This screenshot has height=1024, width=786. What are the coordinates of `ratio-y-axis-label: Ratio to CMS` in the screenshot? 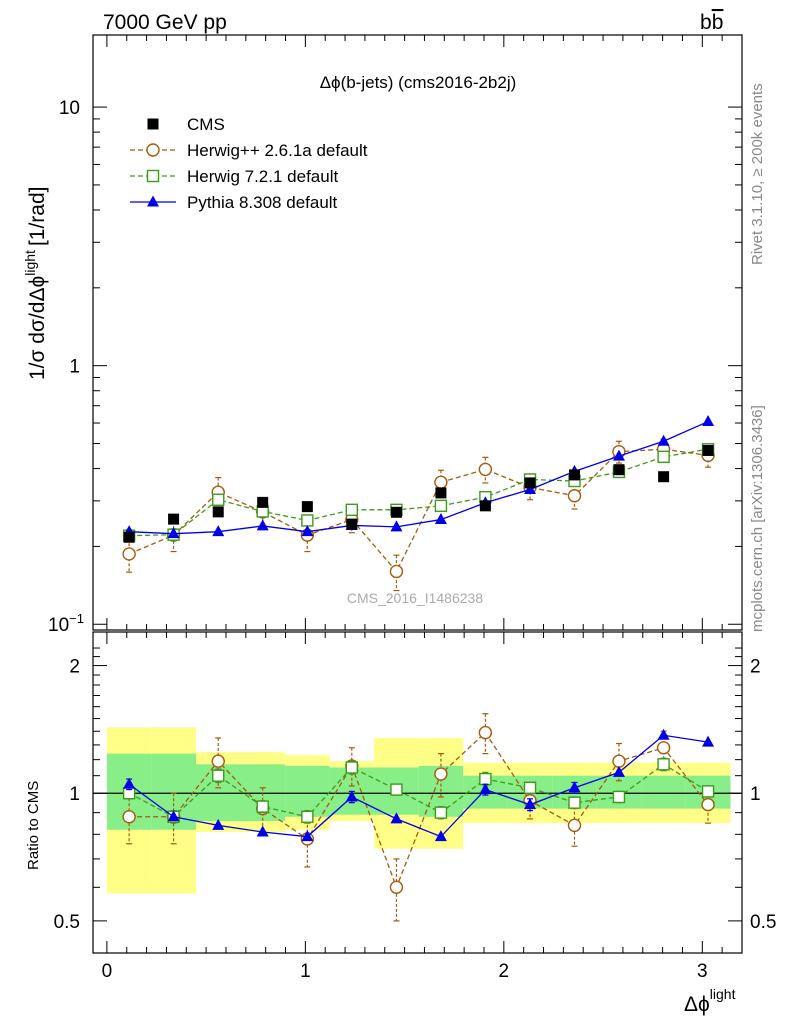 It's located at (33, 825).